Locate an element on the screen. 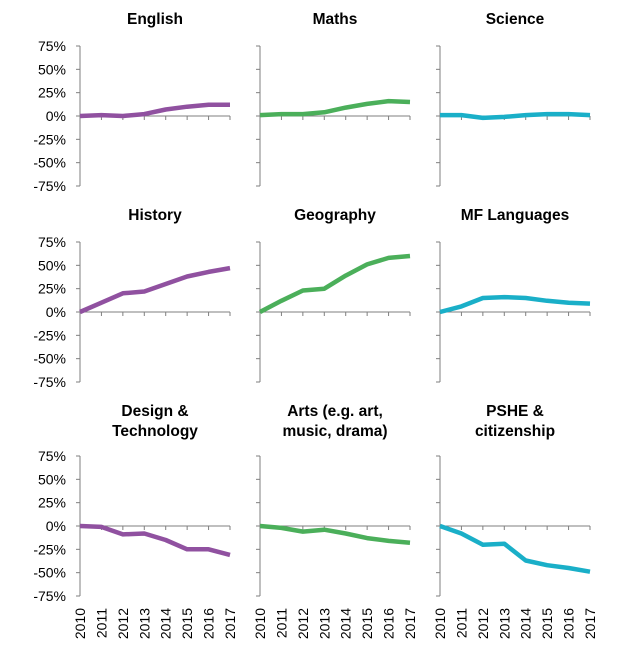  panel-title: Arts (e.g. art, is located at coordinates (335, 411).